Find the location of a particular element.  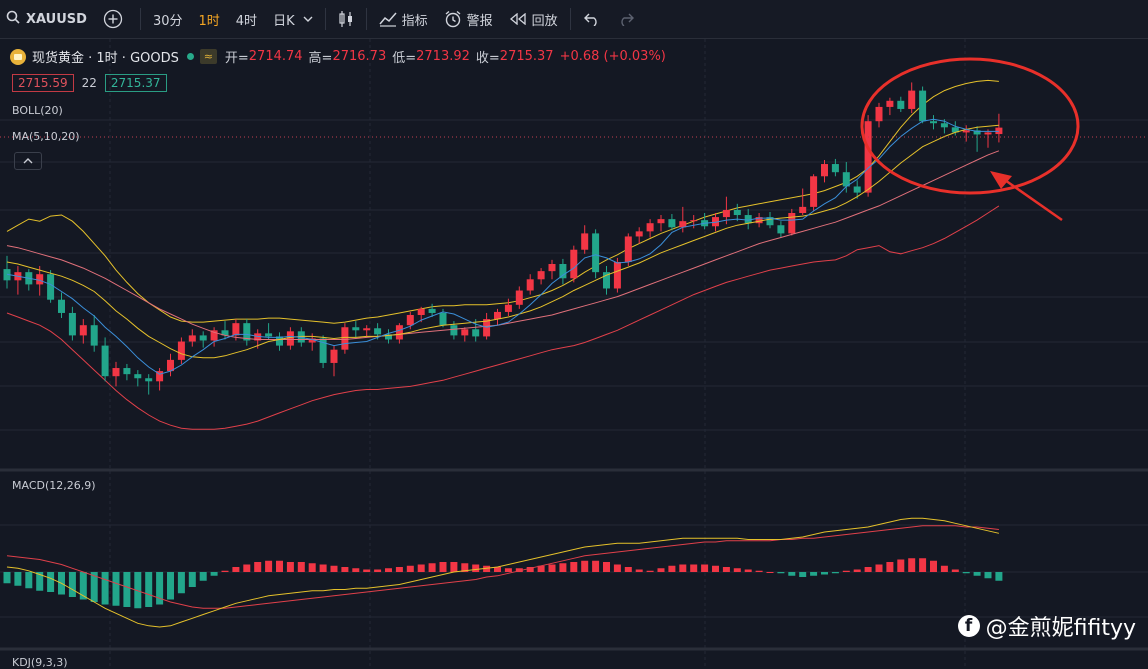

facebook-icon: f is located at coordinates (968, 626).